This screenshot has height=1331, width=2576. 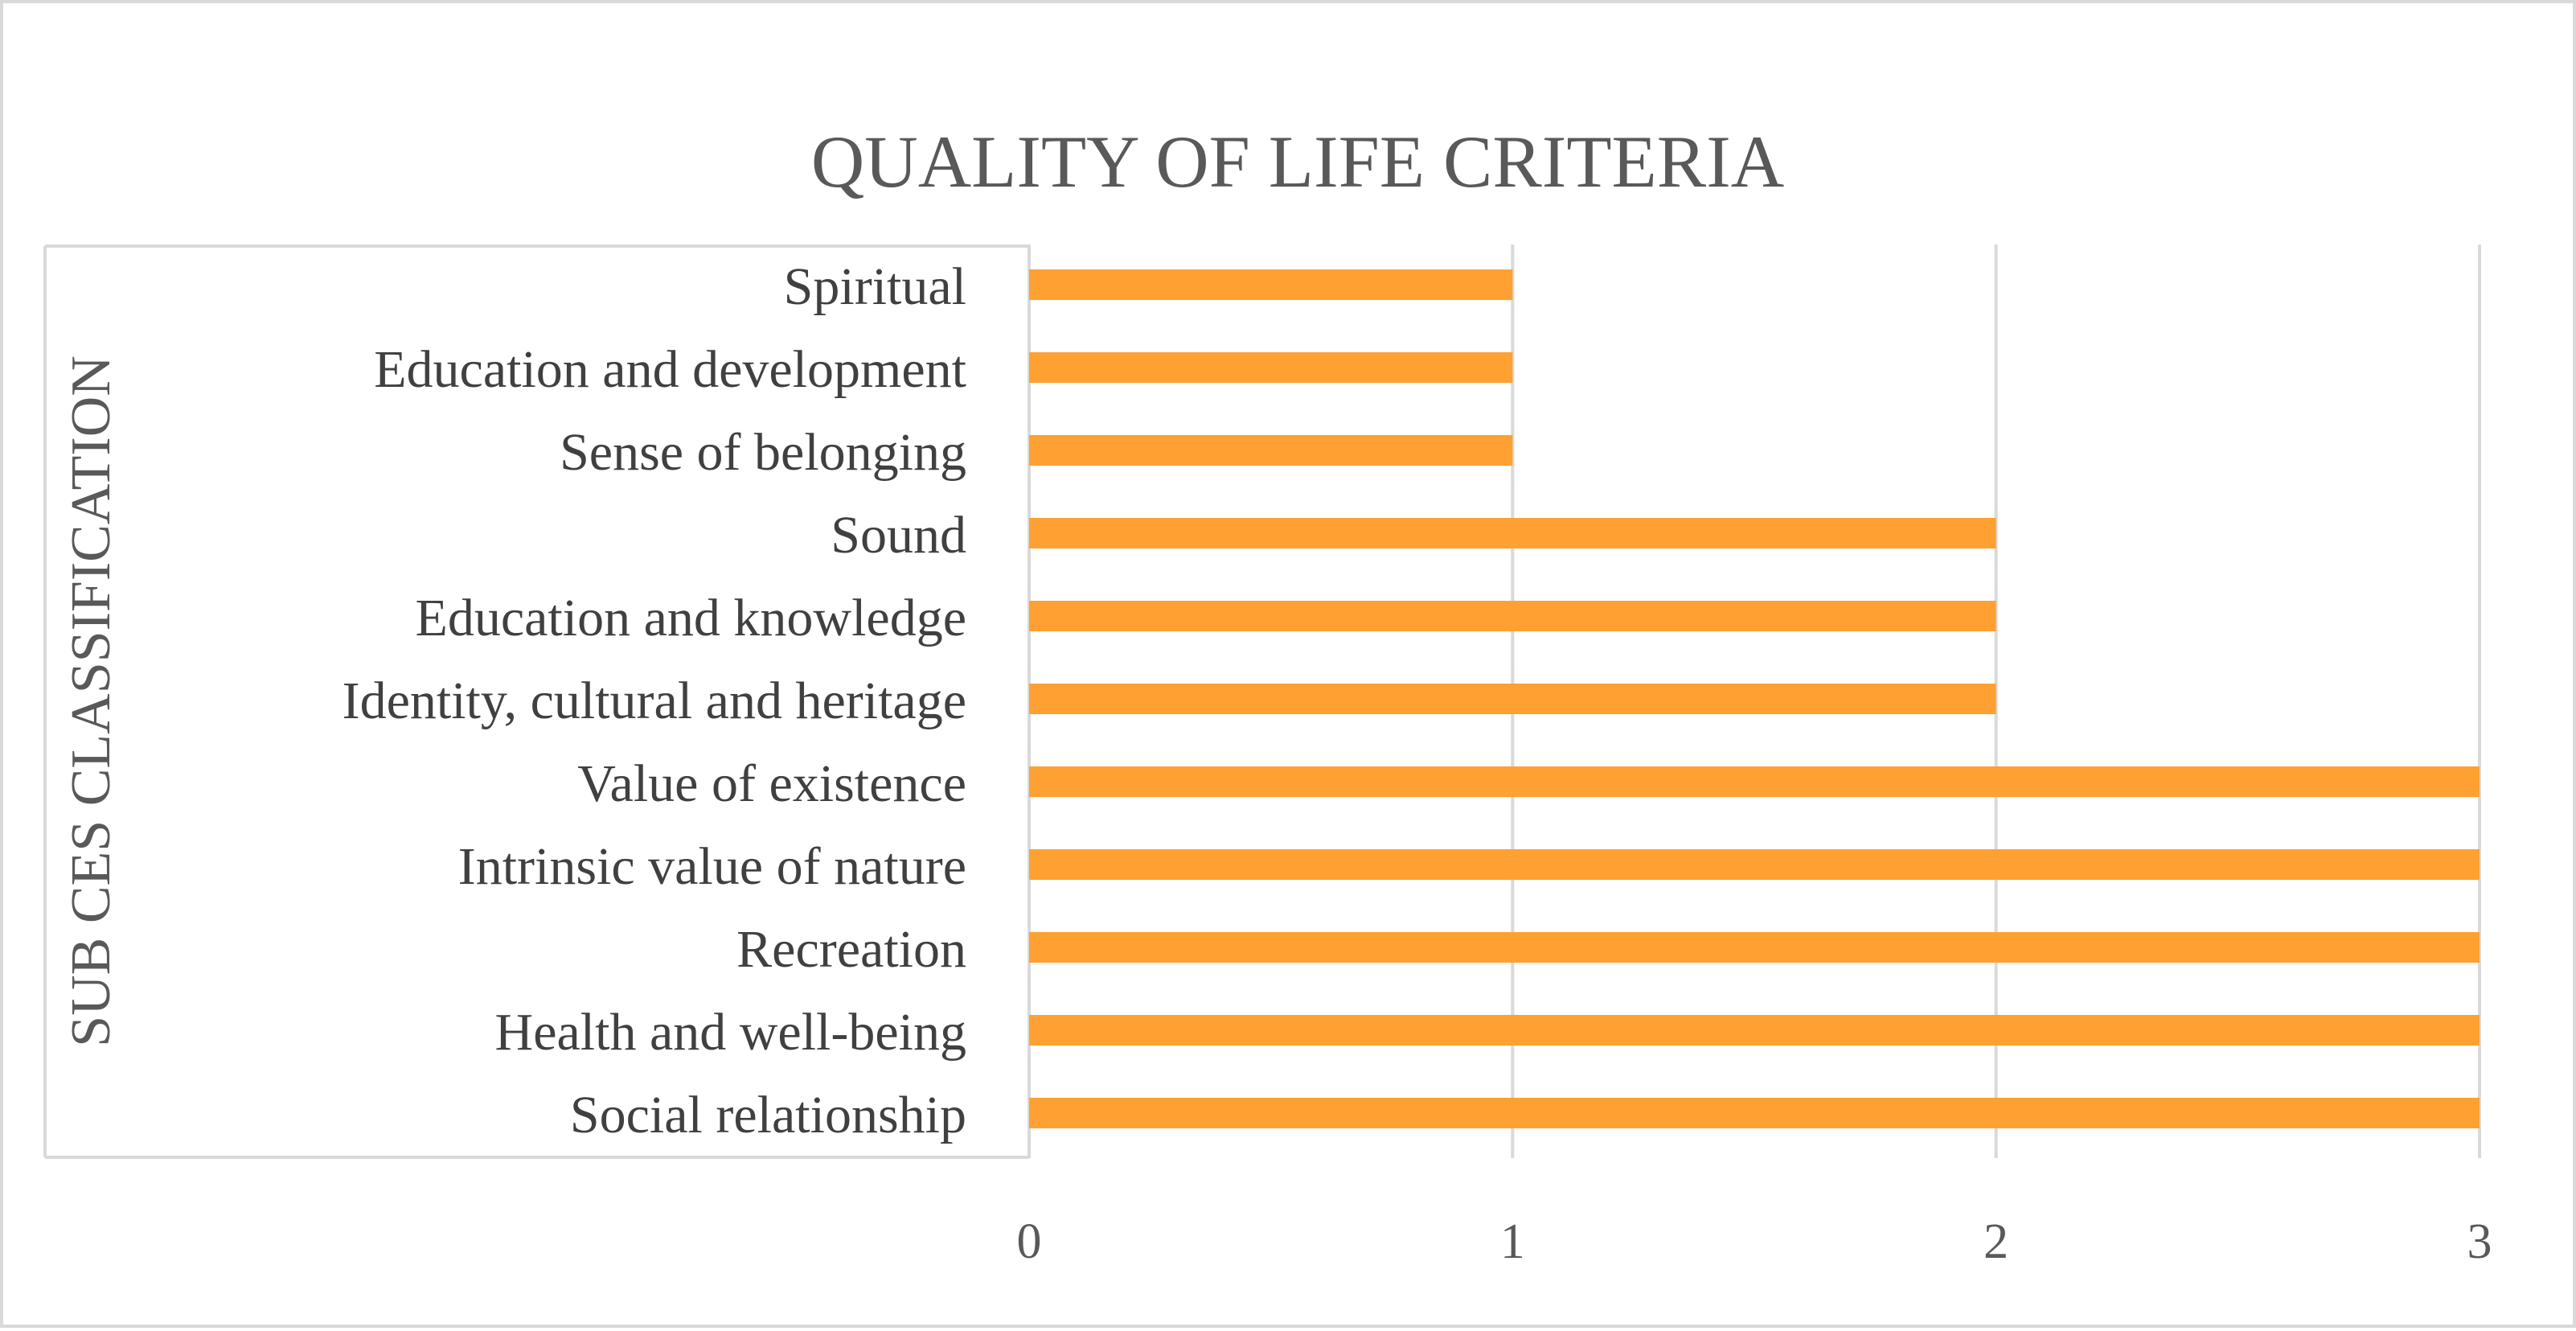 What do you see at coordinates (712, 867) in the screenshot?
I see `category-label: Intrinsic value of nature` at bounding box center [712, 867].